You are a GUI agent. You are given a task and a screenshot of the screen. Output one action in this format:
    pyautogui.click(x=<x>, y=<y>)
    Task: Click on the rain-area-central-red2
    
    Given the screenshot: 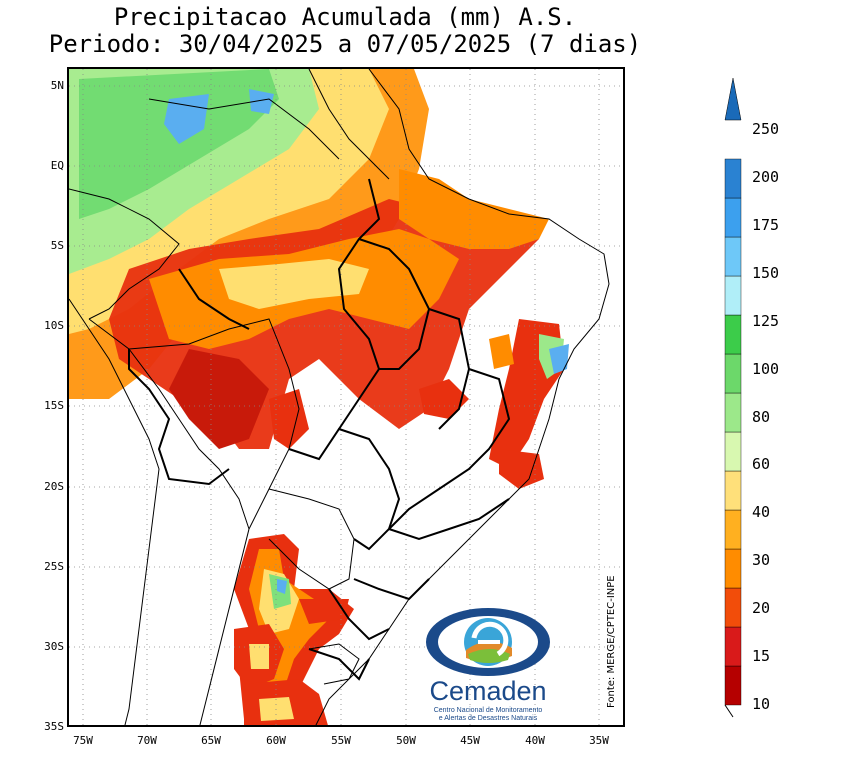 What is the action you would take?
    pyautogui.click(x=289, y=419)
    